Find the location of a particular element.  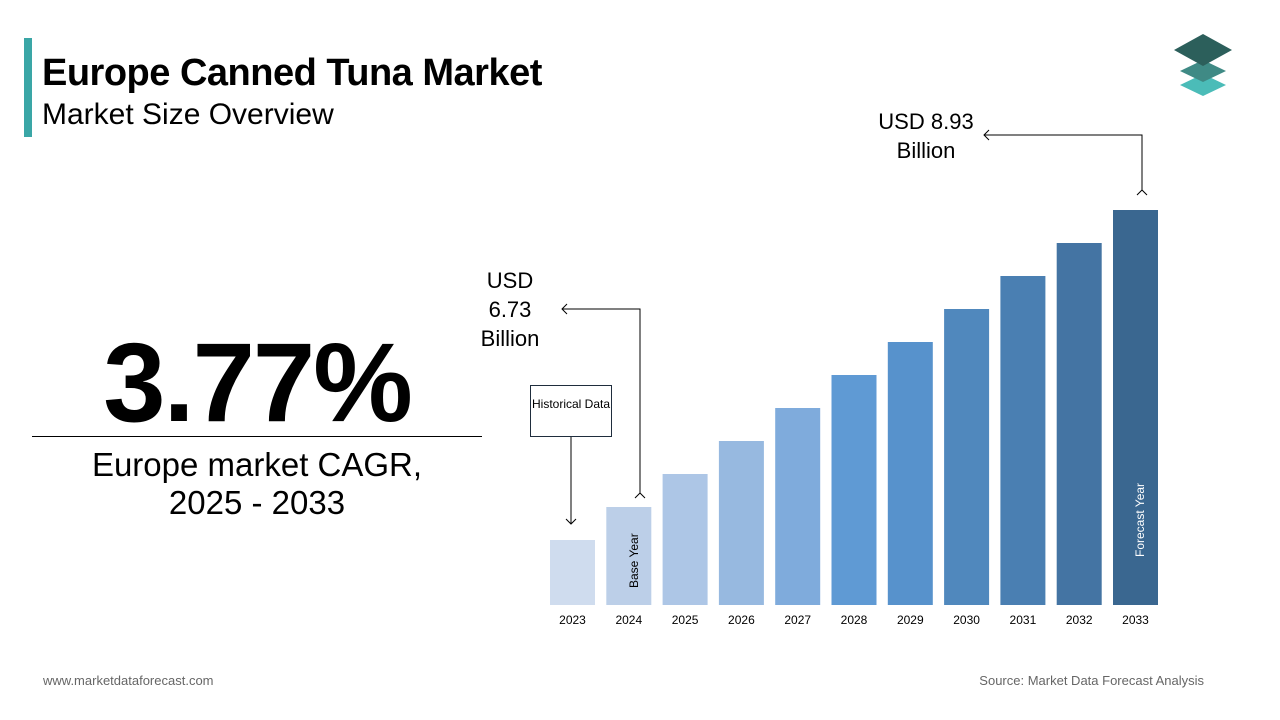

x-tick-label: 2025 is located at coordinates (685, 620).